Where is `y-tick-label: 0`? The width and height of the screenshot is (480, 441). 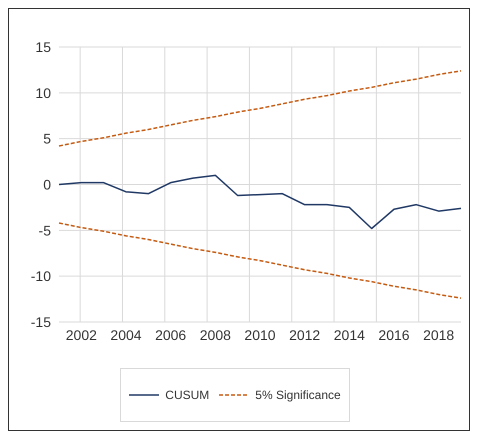
y-tick-label: 0 is located at coordinates (47, 184).